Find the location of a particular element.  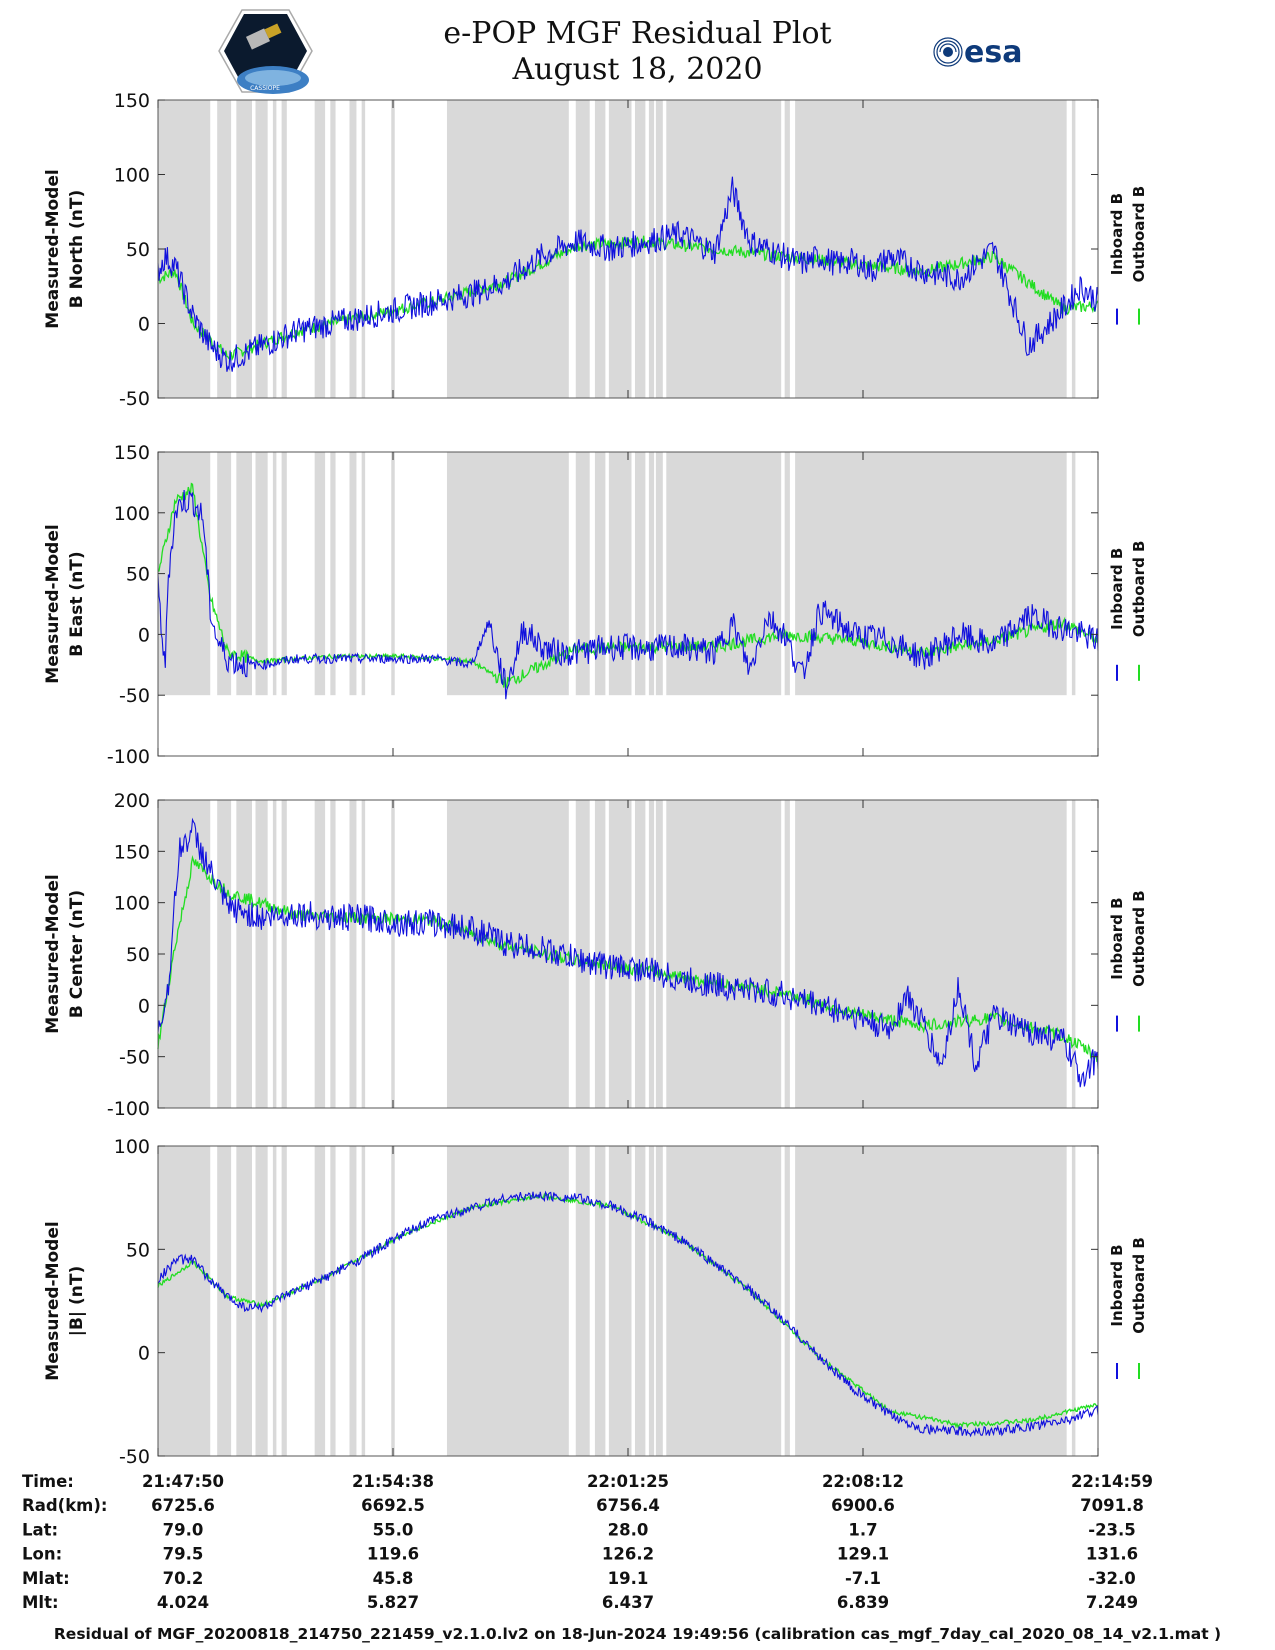

table-cell: 7091.8 is located at coordinates (1112, 1505).